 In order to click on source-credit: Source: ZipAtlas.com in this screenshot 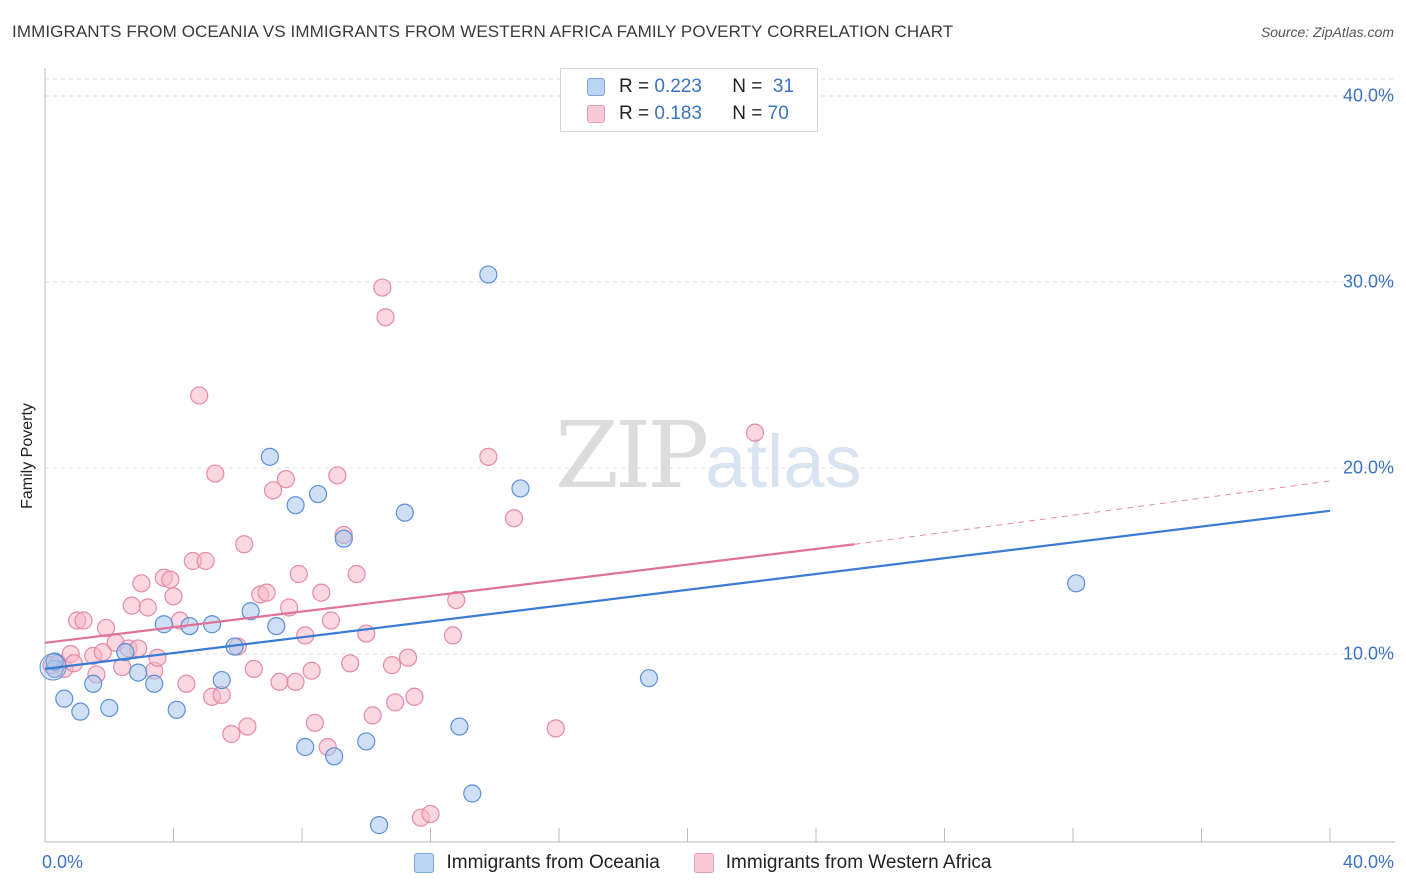, I will do `click(1327, 32)`.